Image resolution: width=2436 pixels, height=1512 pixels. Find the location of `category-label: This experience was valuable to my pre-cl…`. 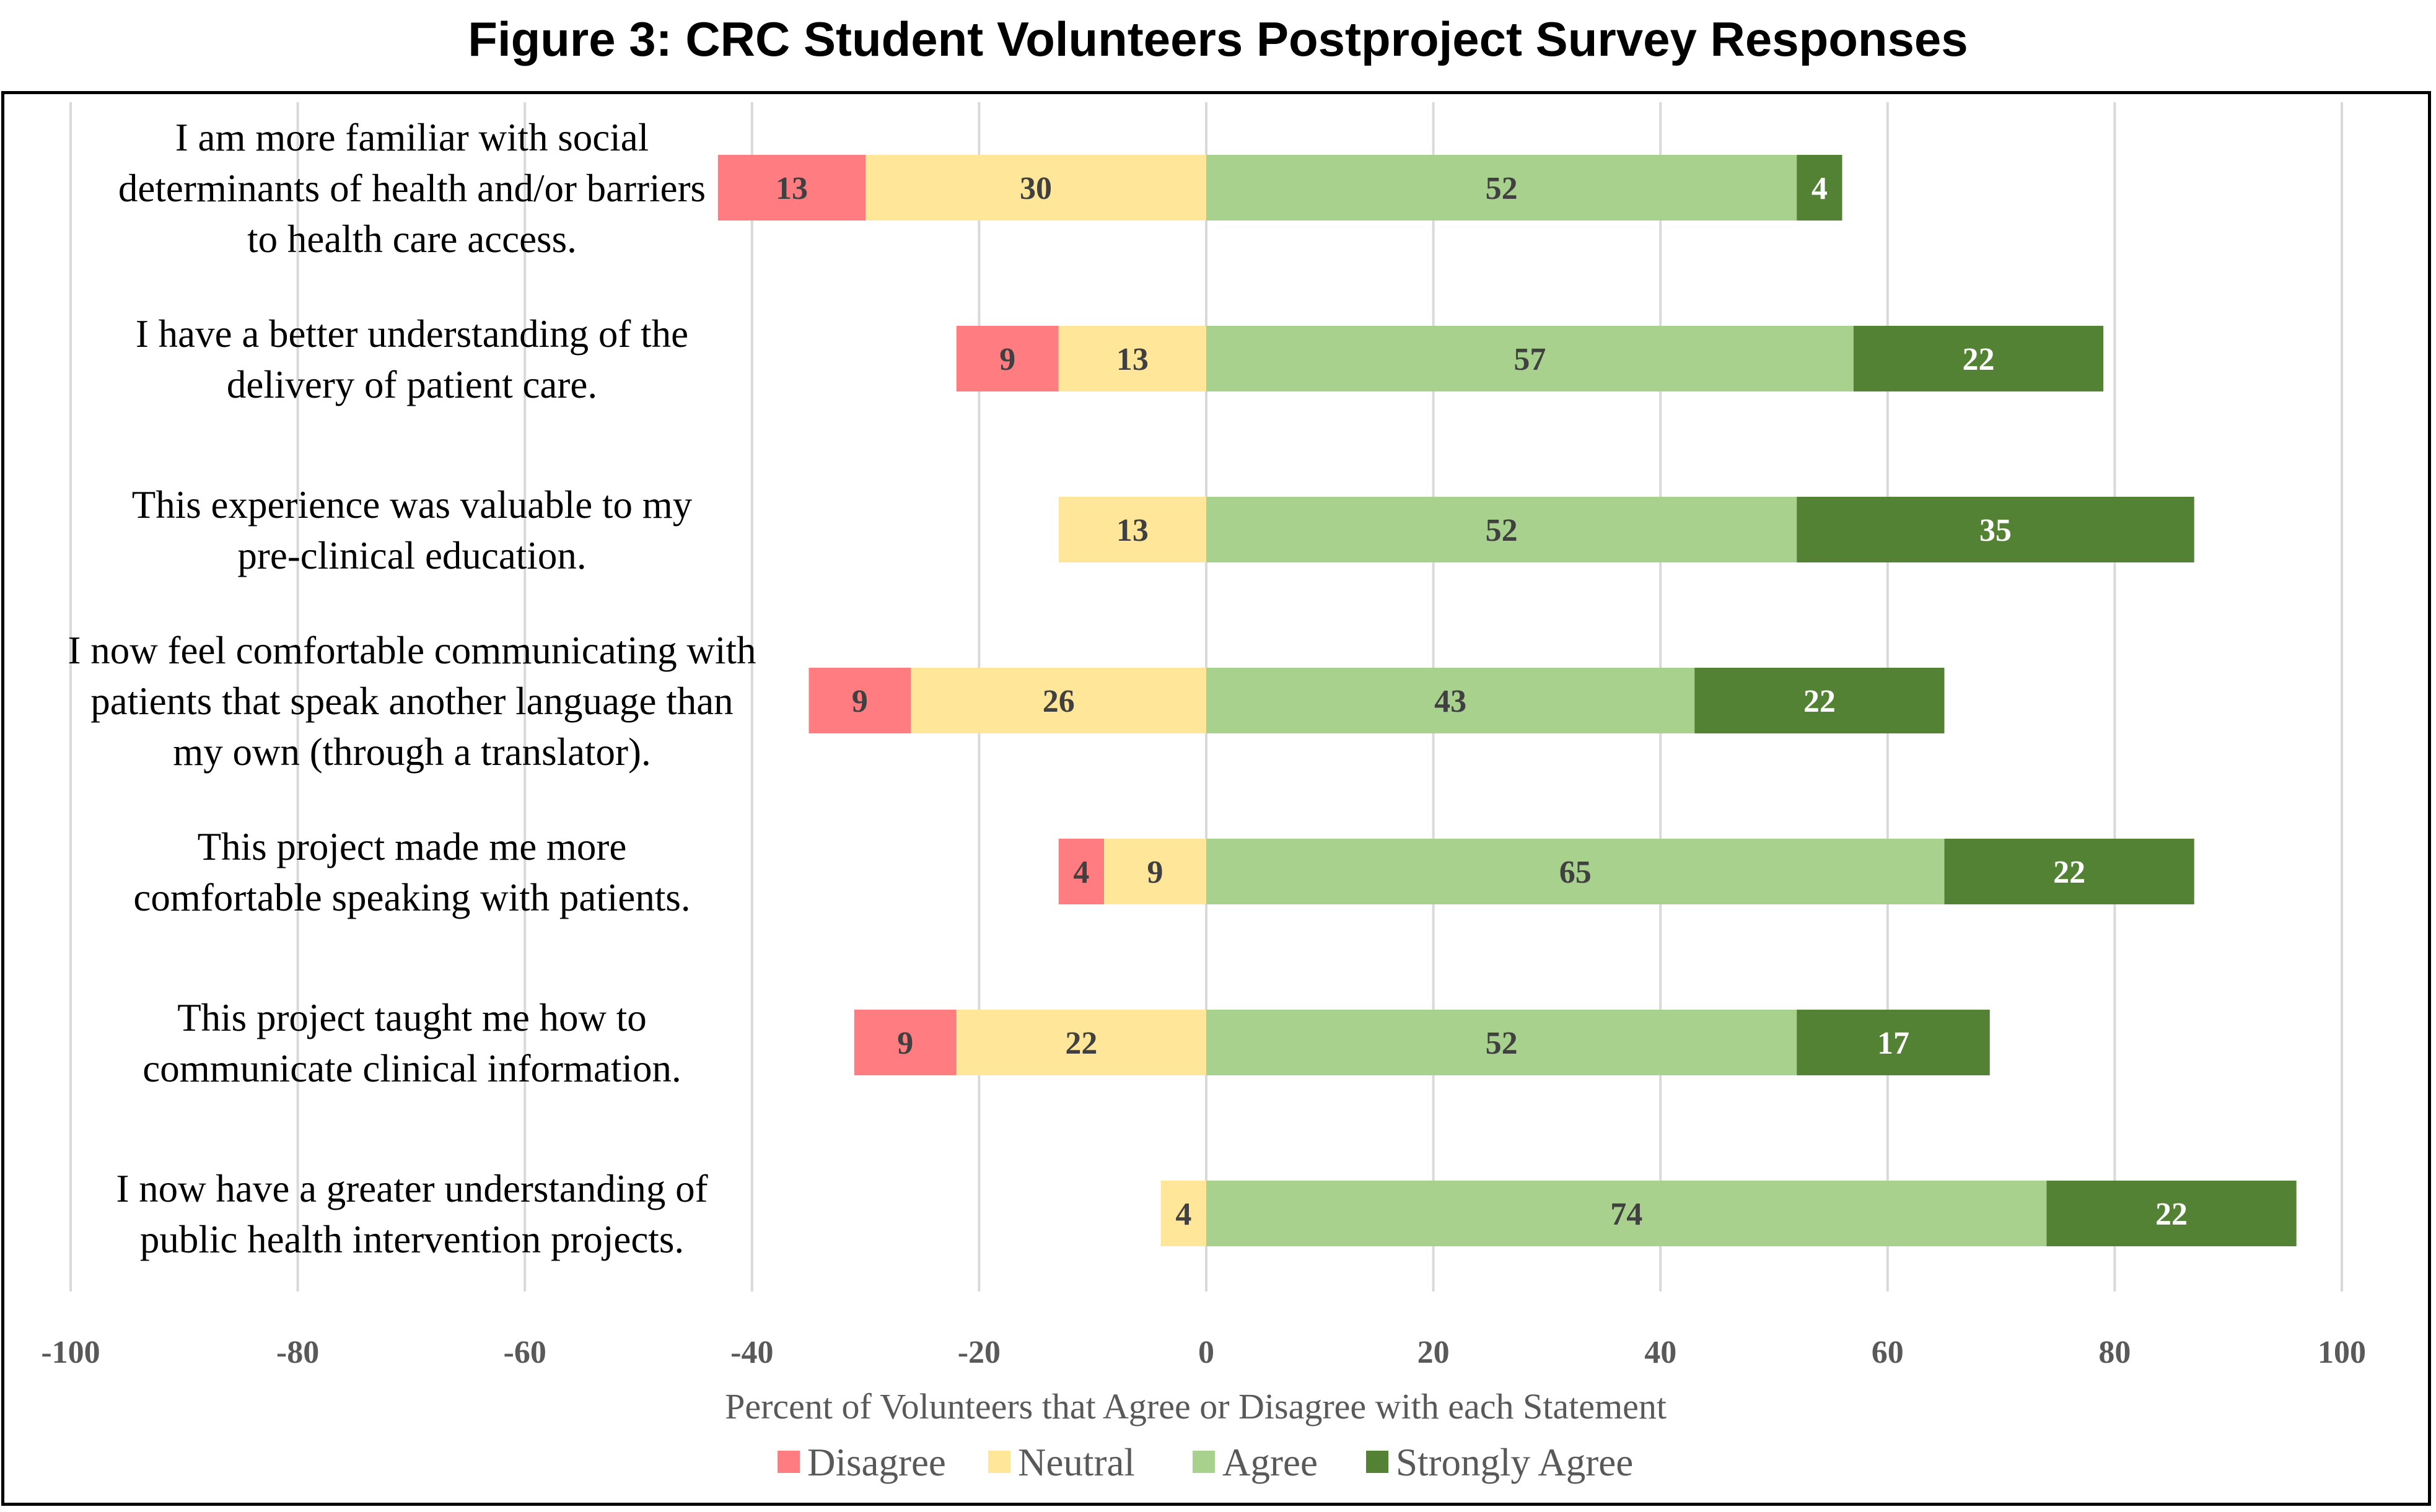

category-label: This experience was valuable to my pre-cl… is located at coordinates (412, 530).